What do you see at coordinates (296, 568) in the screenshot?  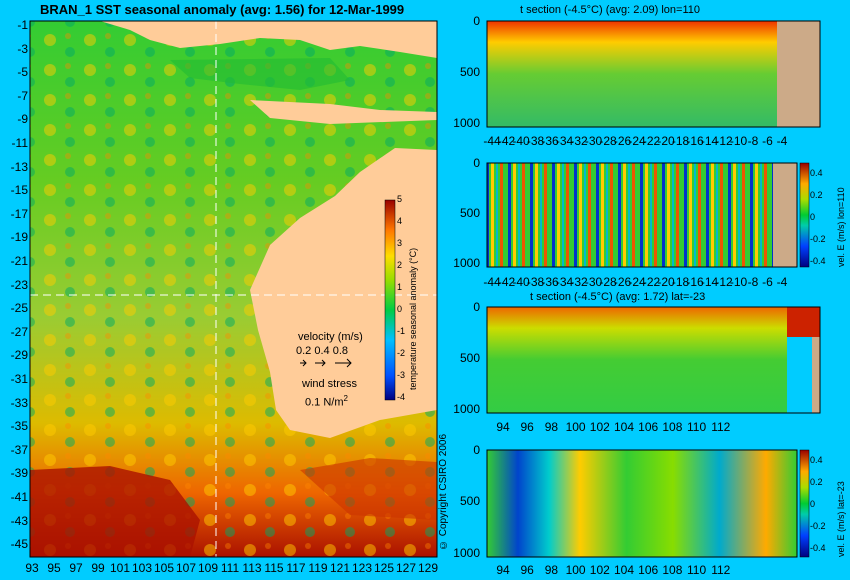 I see `lon-tick-label: 117` at bounding box center [296, 568].